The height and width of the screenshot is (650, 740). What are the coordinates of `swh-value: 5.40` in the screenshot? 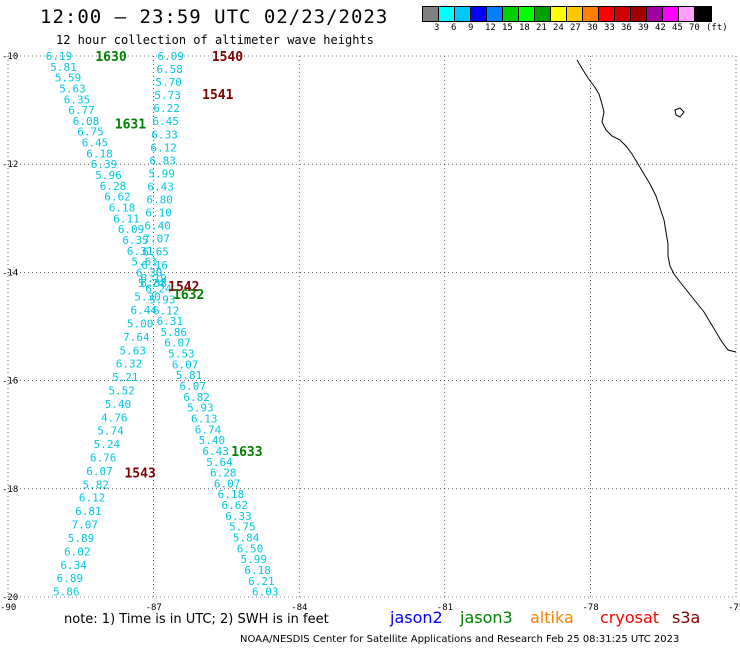 It's located at (118, 404).